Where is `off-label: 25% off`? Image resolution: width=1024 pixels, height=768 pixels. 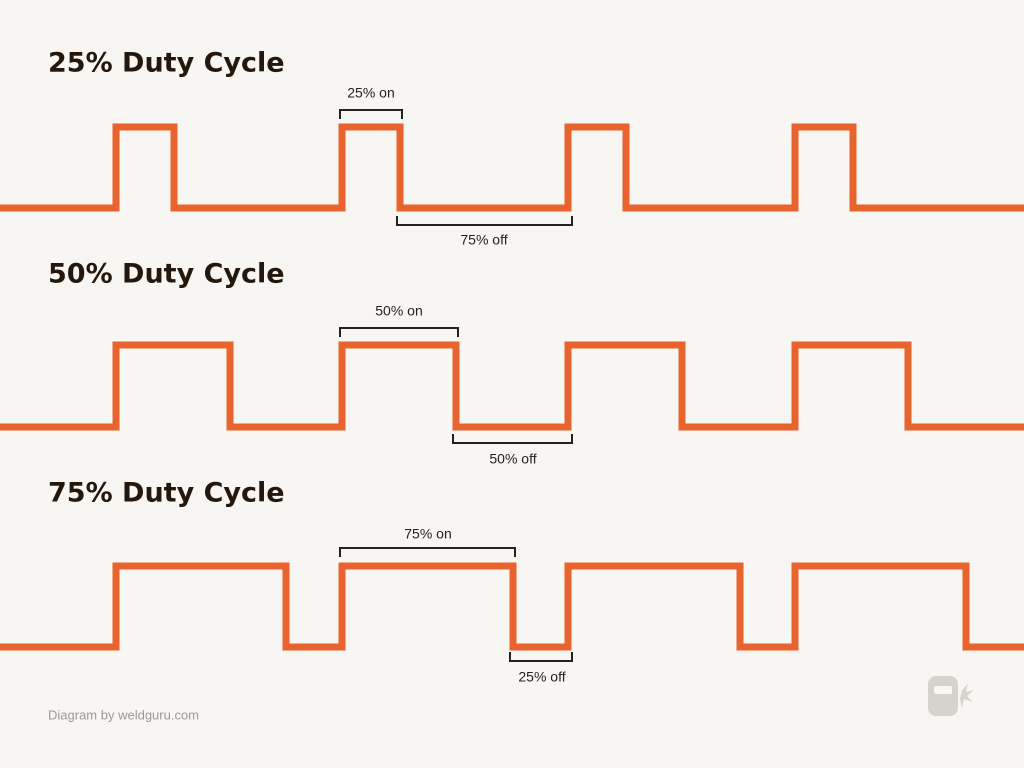
off-label: 25% off is located at coordinates (541, 677).